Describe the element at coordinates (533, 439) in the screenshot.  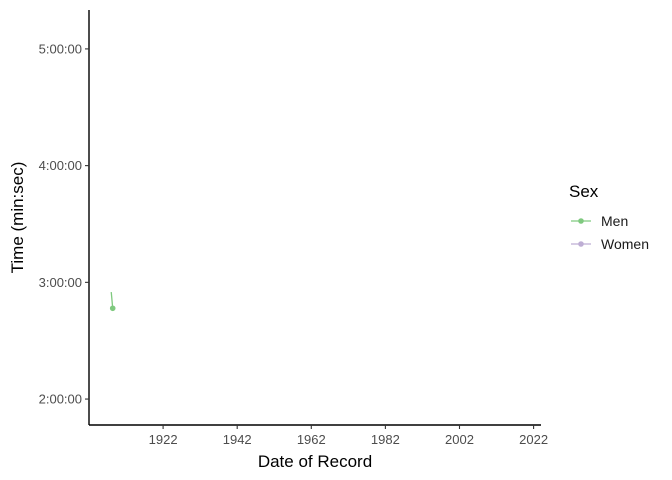
I see `x-tick-label: 2022` at that location.